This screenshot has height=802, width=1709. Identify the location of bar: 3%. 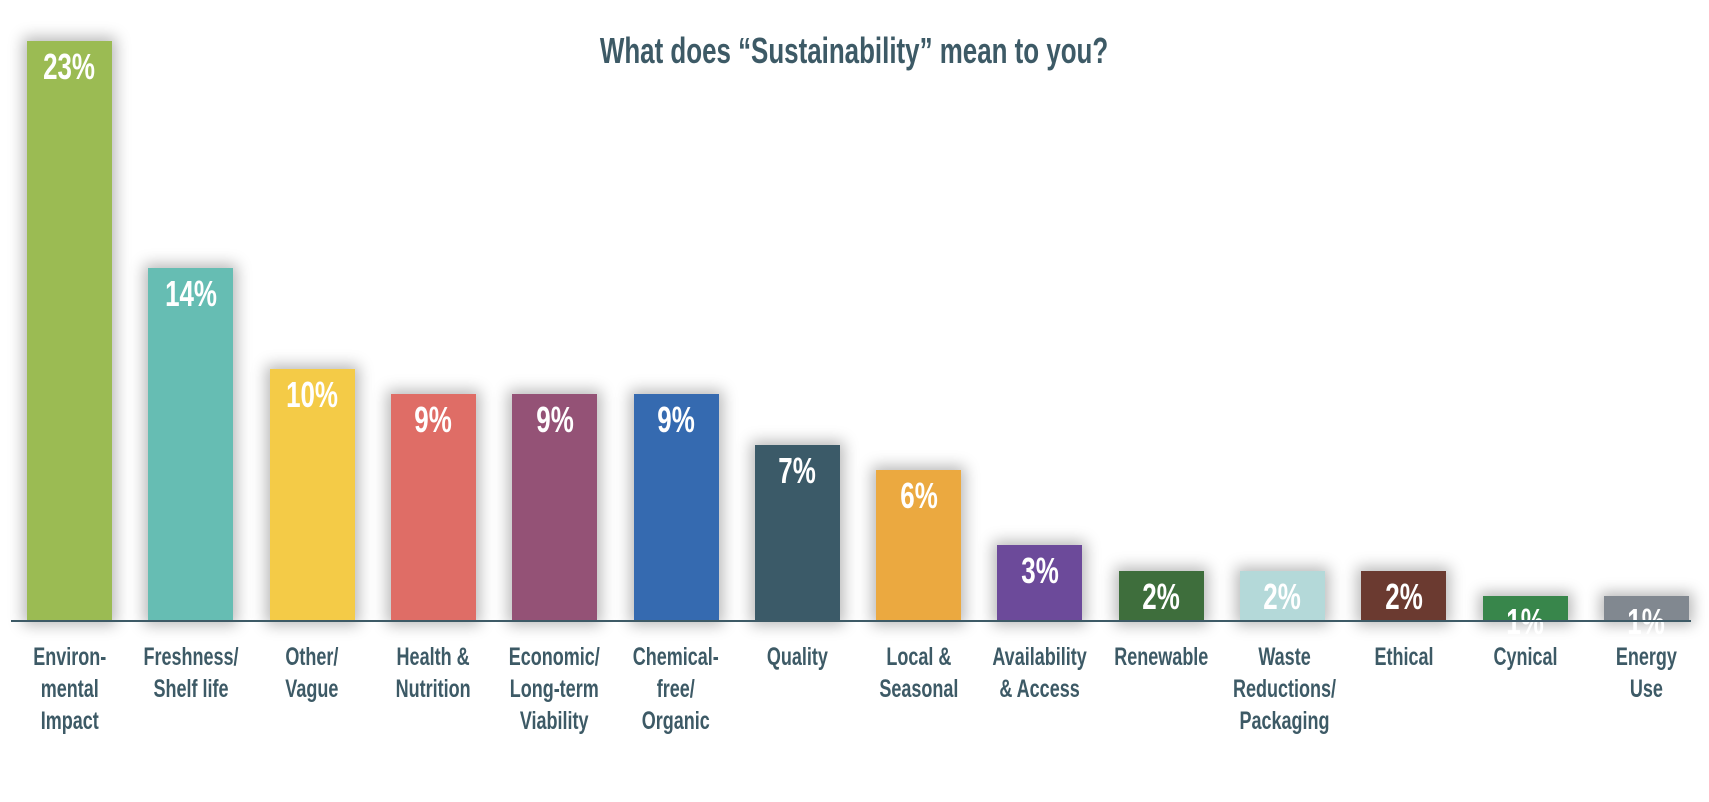
(1040, 583).